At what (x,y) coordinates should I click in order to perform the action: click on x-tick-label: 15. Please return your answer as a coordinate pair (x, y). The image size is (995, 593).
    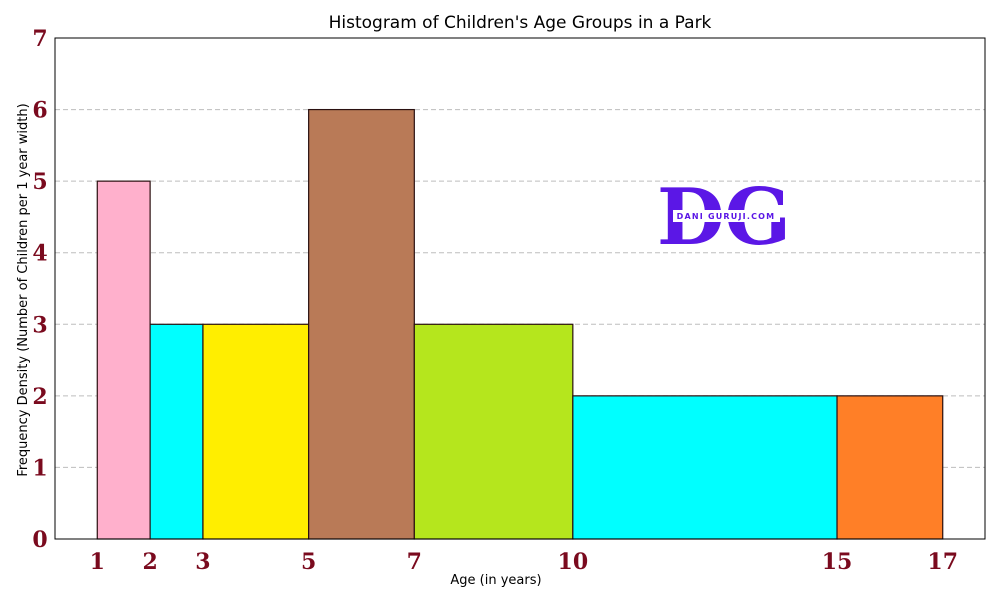
    Looking at the image, I should click on (837, 562).